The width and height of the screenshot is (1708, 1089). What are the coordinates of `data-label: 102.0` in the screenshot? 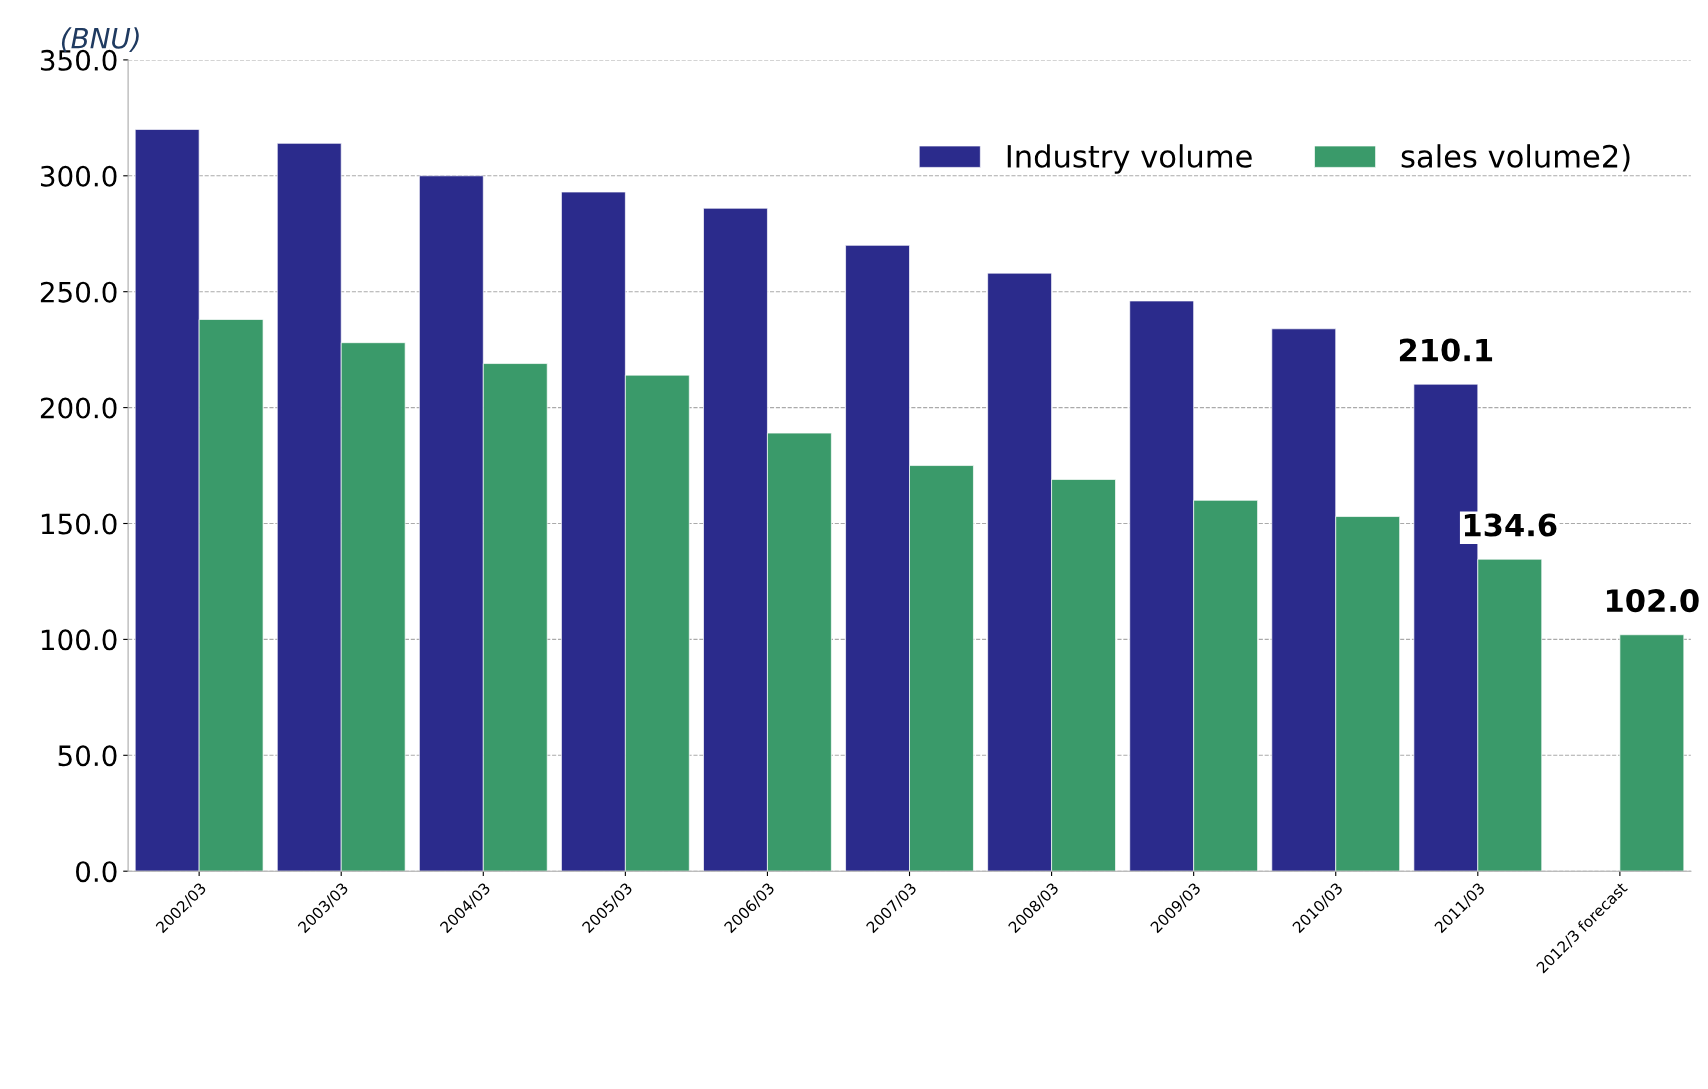 It's located at (1652, 601).